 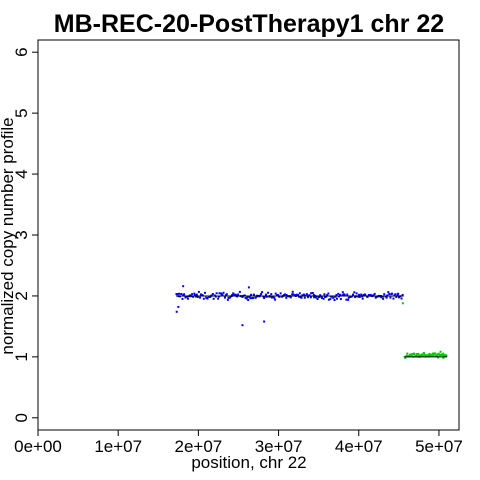 I want to click on x-tick-label: 5e+07, so click(x=439, y=446).